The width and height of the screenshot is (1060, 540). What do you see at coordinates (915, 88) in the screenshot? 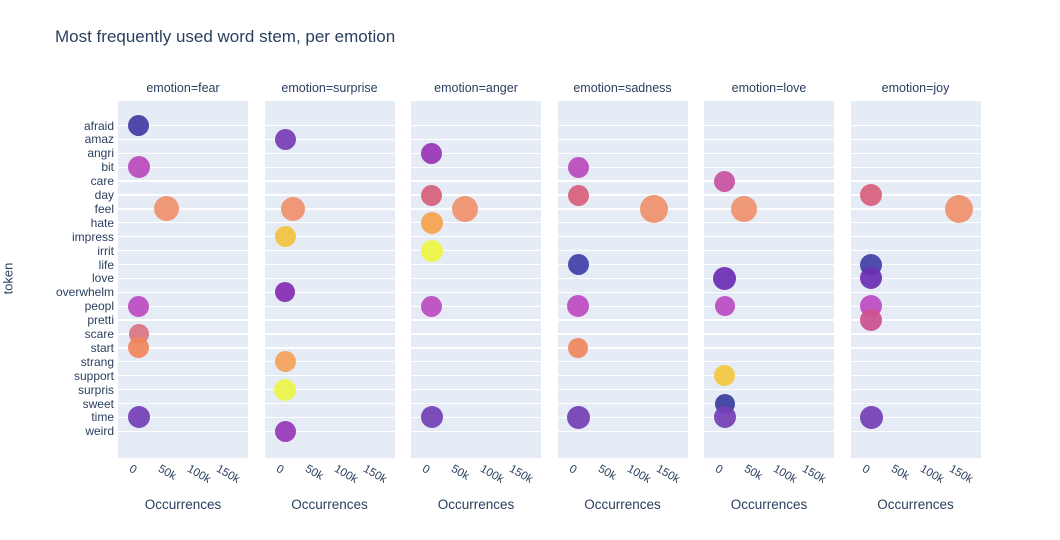
I see `facet-title-joy: emotion=joy` at bounding box center [915, 88].